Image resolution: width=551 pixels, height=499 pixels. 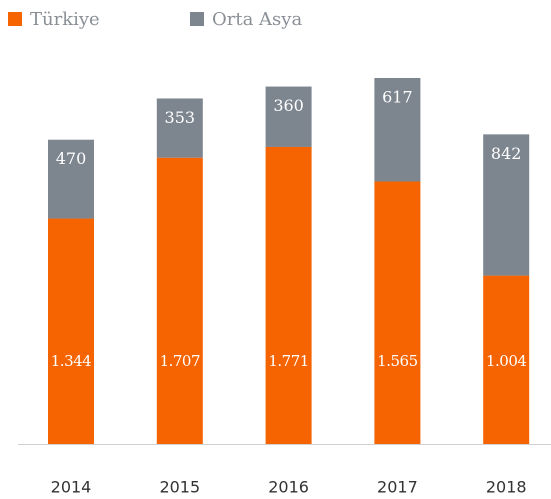 I want to click on data-label: 842, so click(x=506, y=153).